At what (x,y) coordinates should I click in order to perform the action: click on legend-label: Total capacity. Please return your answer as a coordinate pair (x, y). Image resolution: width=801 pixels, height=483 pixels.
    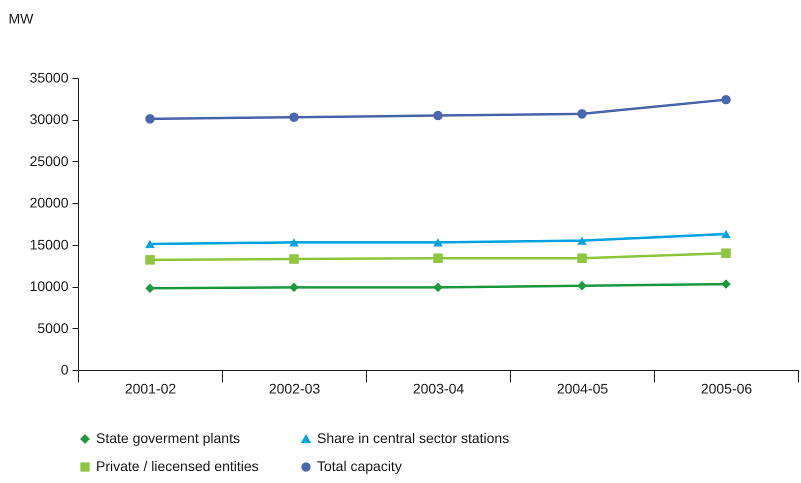
    Looking at the image, I should click on (359, 466).